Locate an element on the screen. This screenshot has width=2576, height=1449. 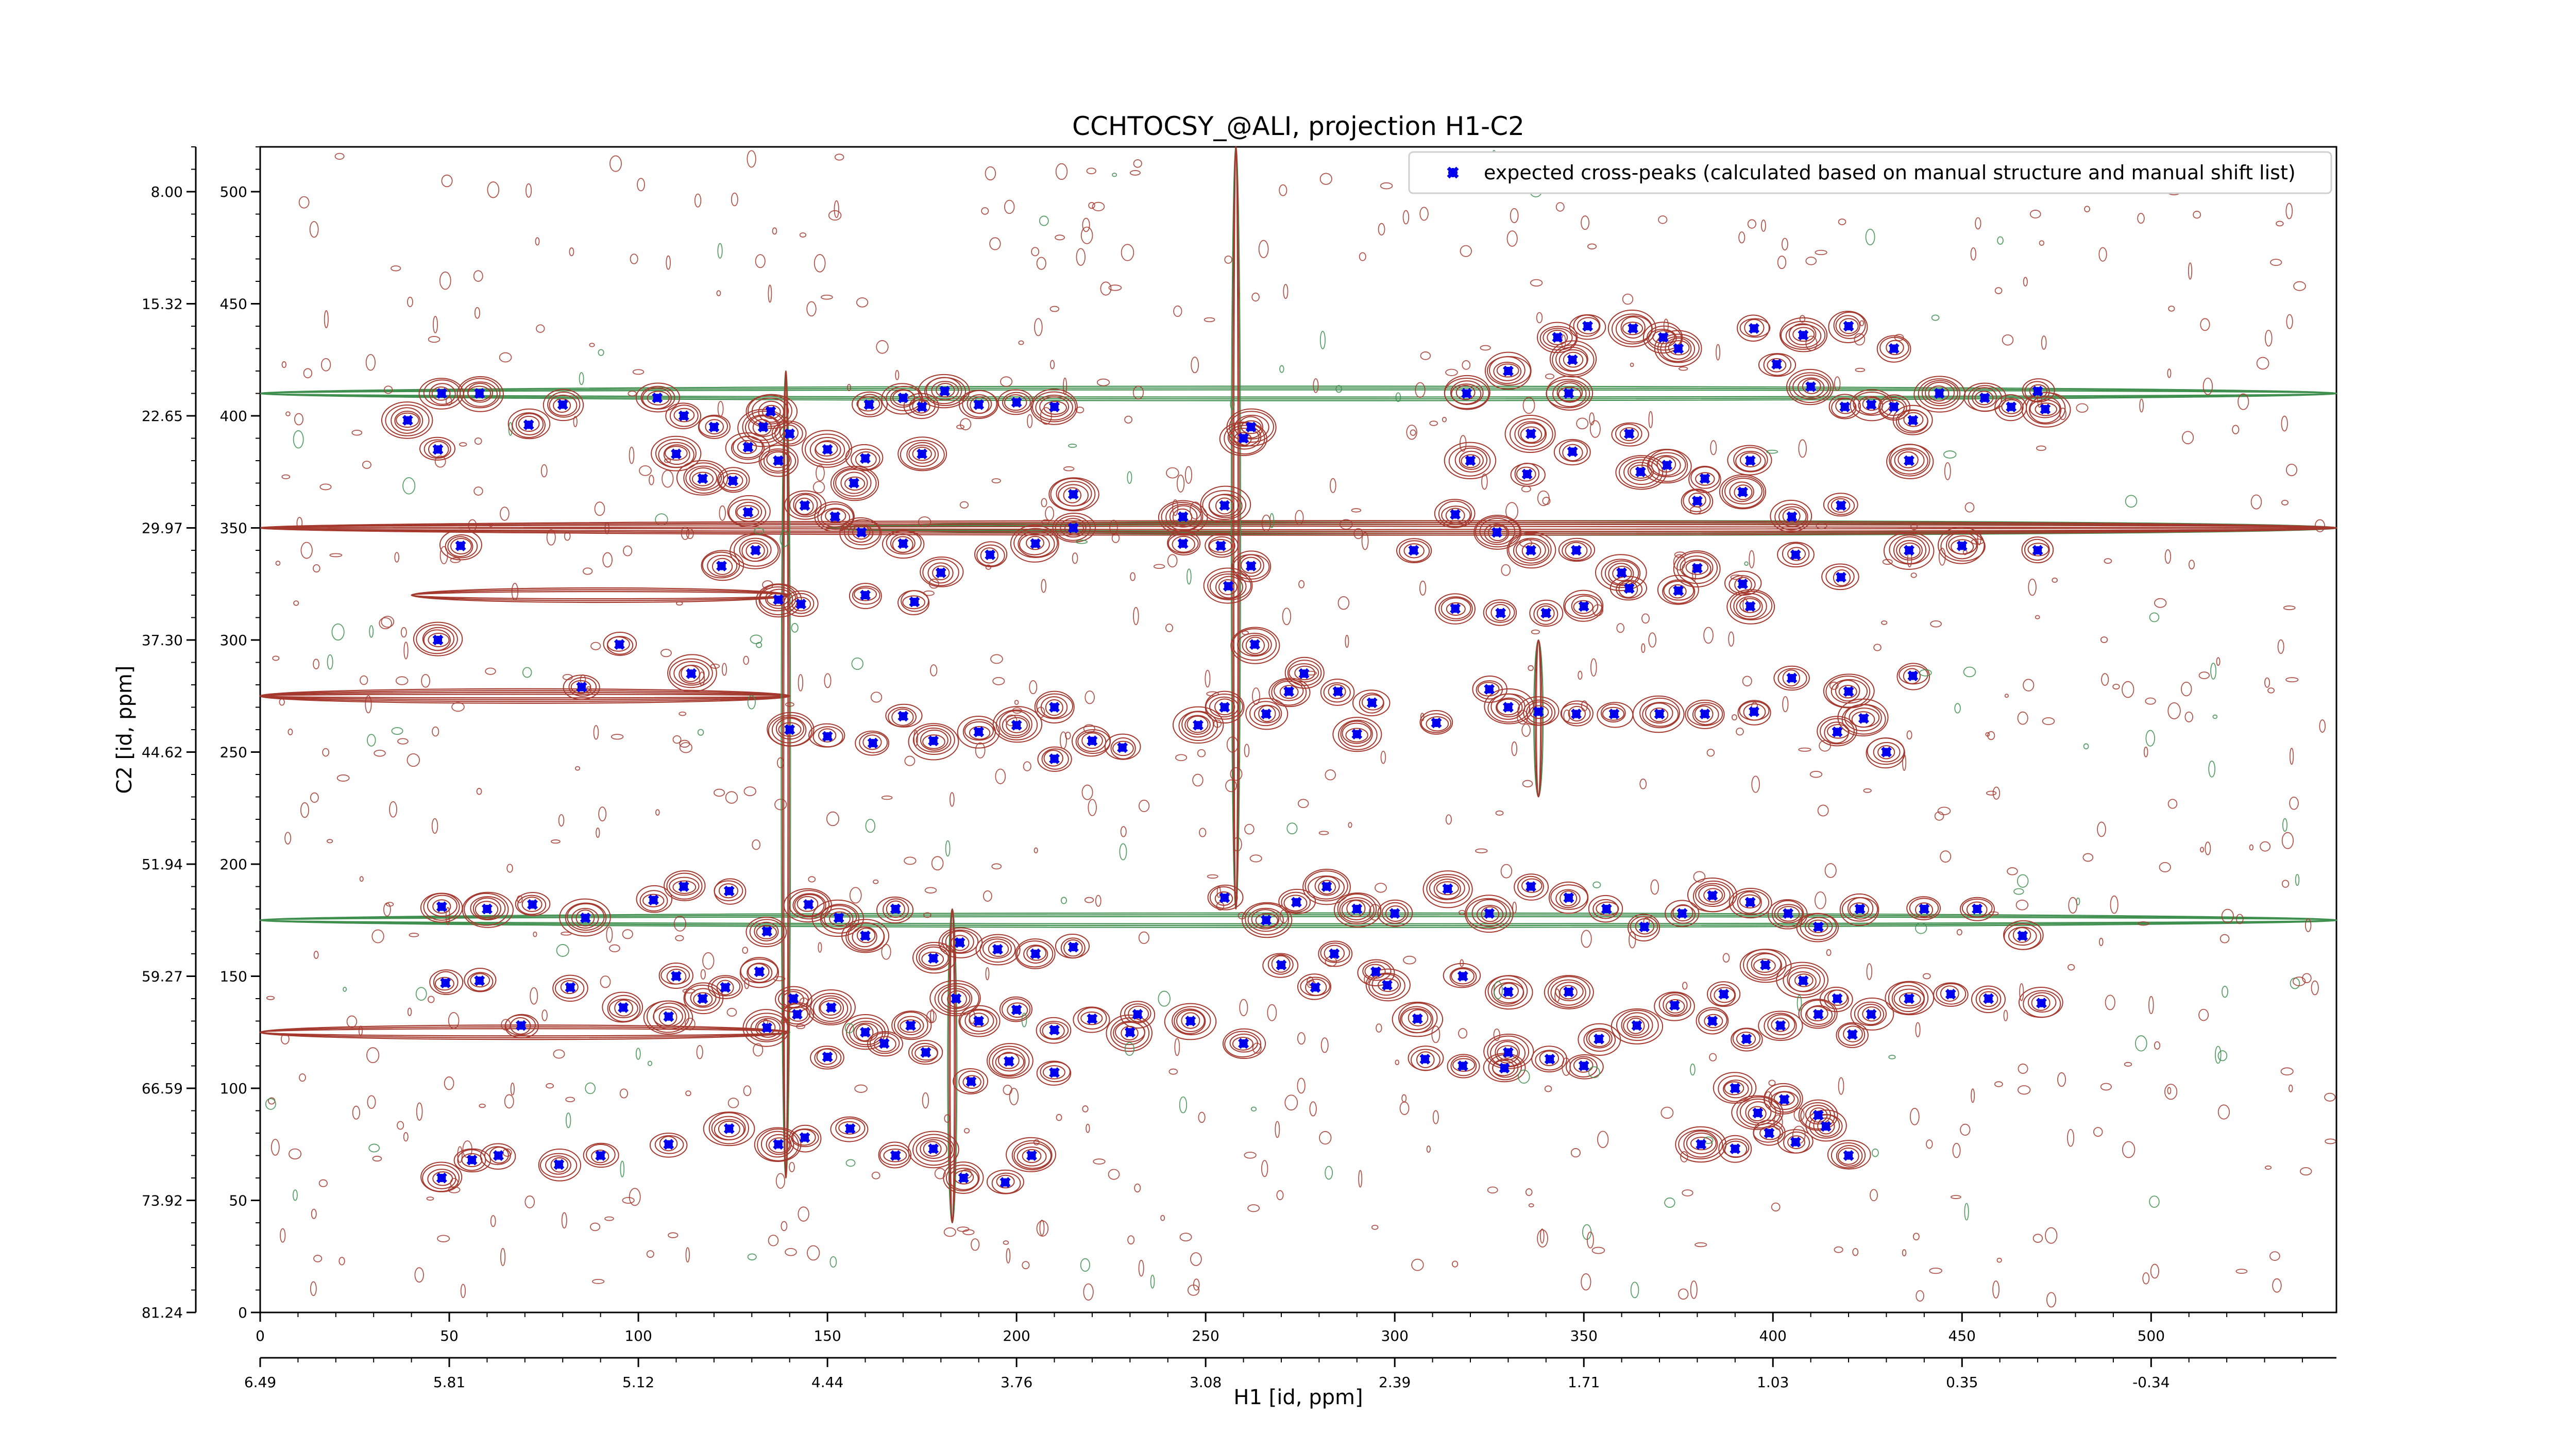
y-index-tick-label: 150 is located at coordinates (233, 976).